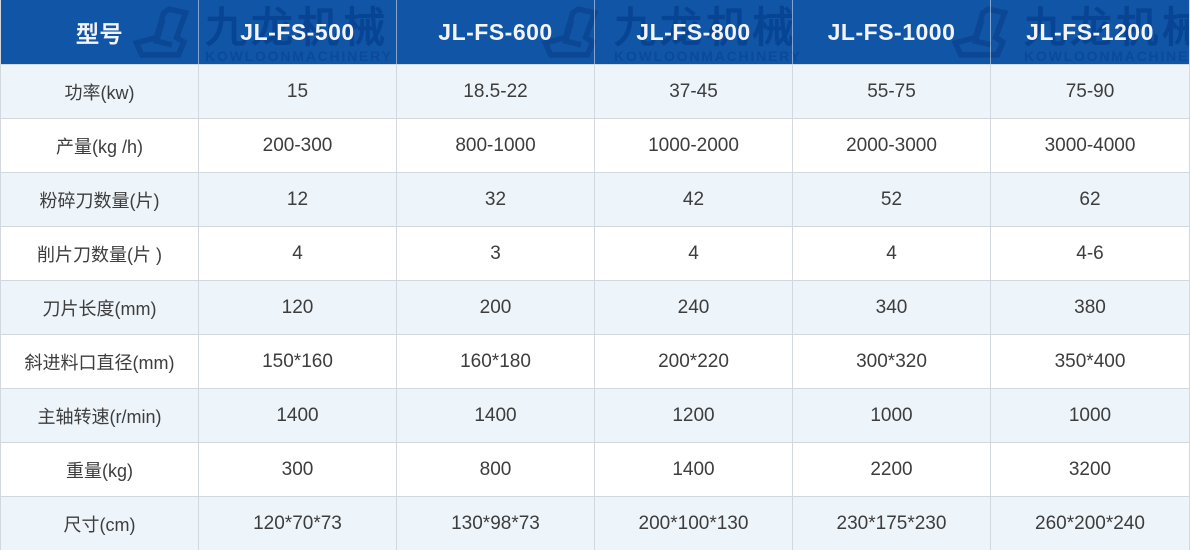  What do you see at coordinates (496, 199) in the screenshot?
I see `table-cell: 32` at bounding box center [496, 199].